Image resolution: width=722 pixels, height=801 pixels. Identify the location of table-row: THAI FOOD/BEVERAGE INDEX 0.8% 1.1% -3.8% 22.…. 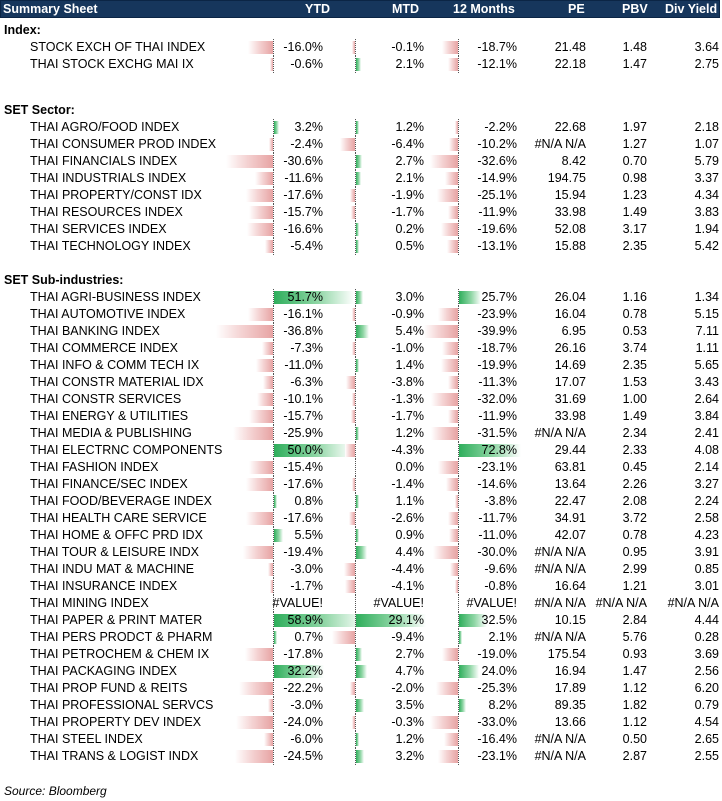
(361, 501).